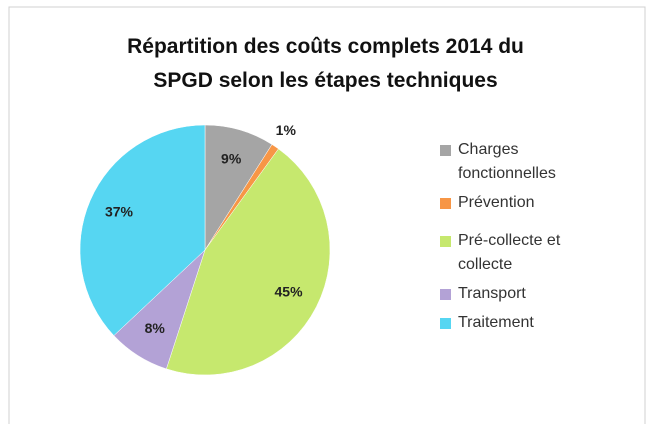  What do you see at coordinates (509, 252) in the screenshot?
I see `legend-label: Pré-collecte et collecte` at bounding box center [509, 252].